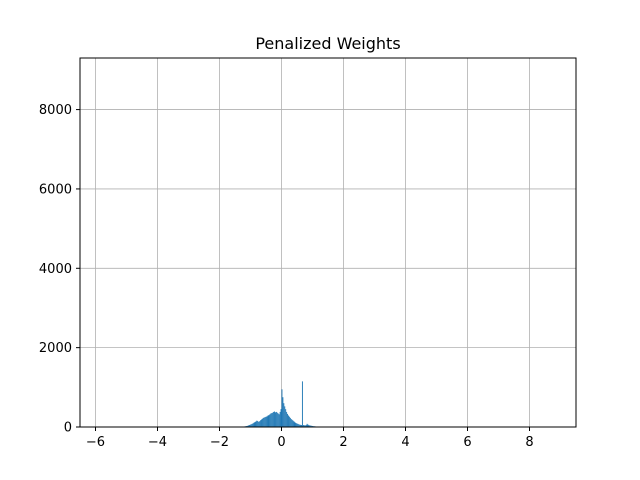  What do you see at coordinates (343, 442) in the screenshot?
I see `x-tick-label: 2` at bounding box center [343, 442].